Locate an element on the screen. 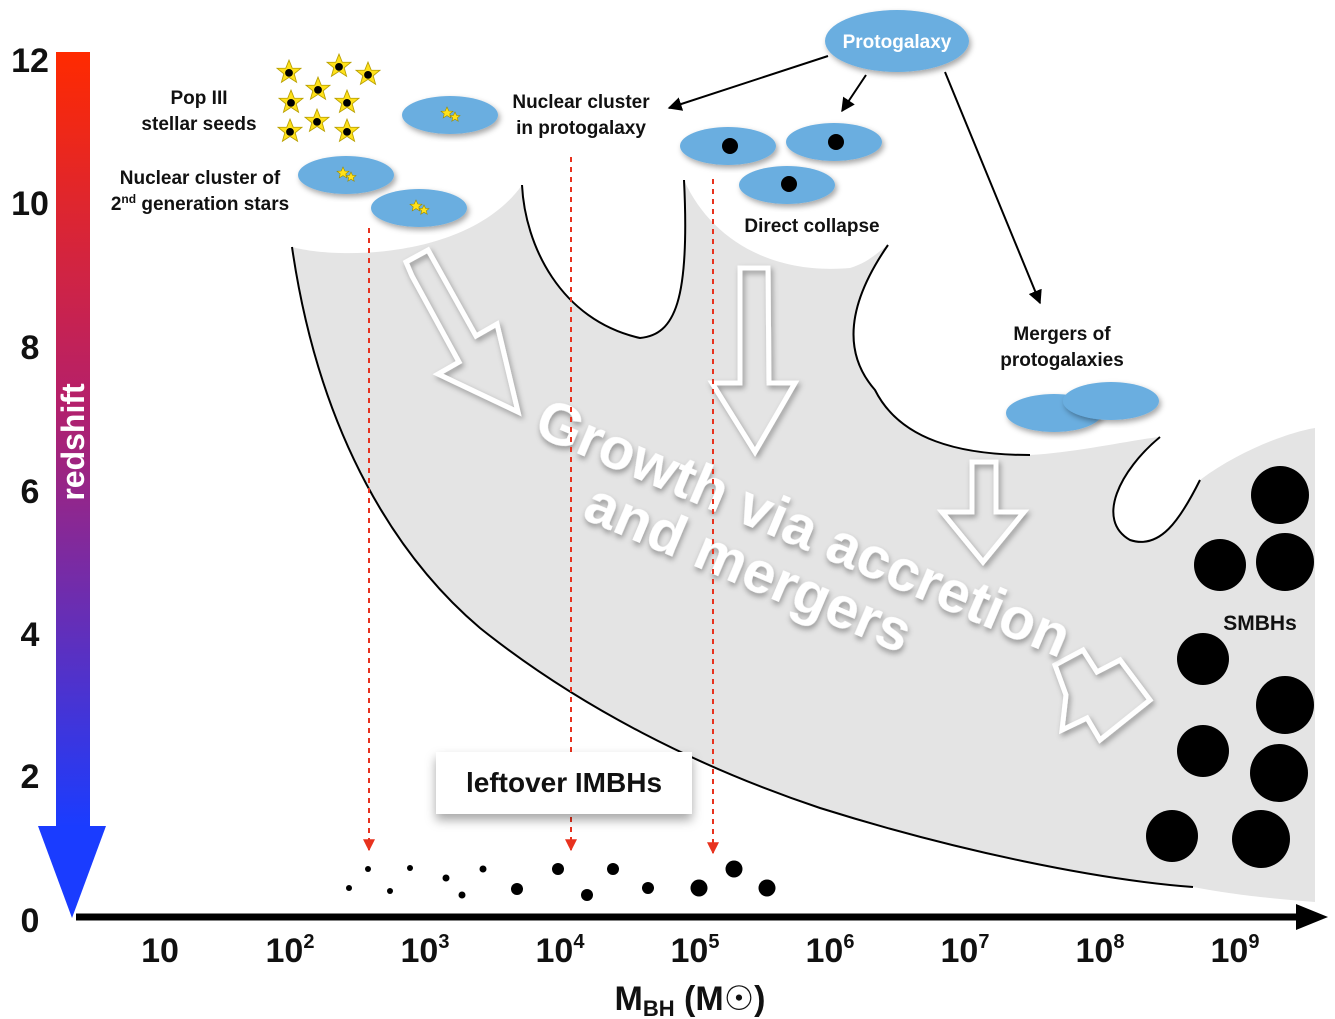 The image size is (1335, 1019). protogalaxy-ellipse is located at coordinates (897, 41).